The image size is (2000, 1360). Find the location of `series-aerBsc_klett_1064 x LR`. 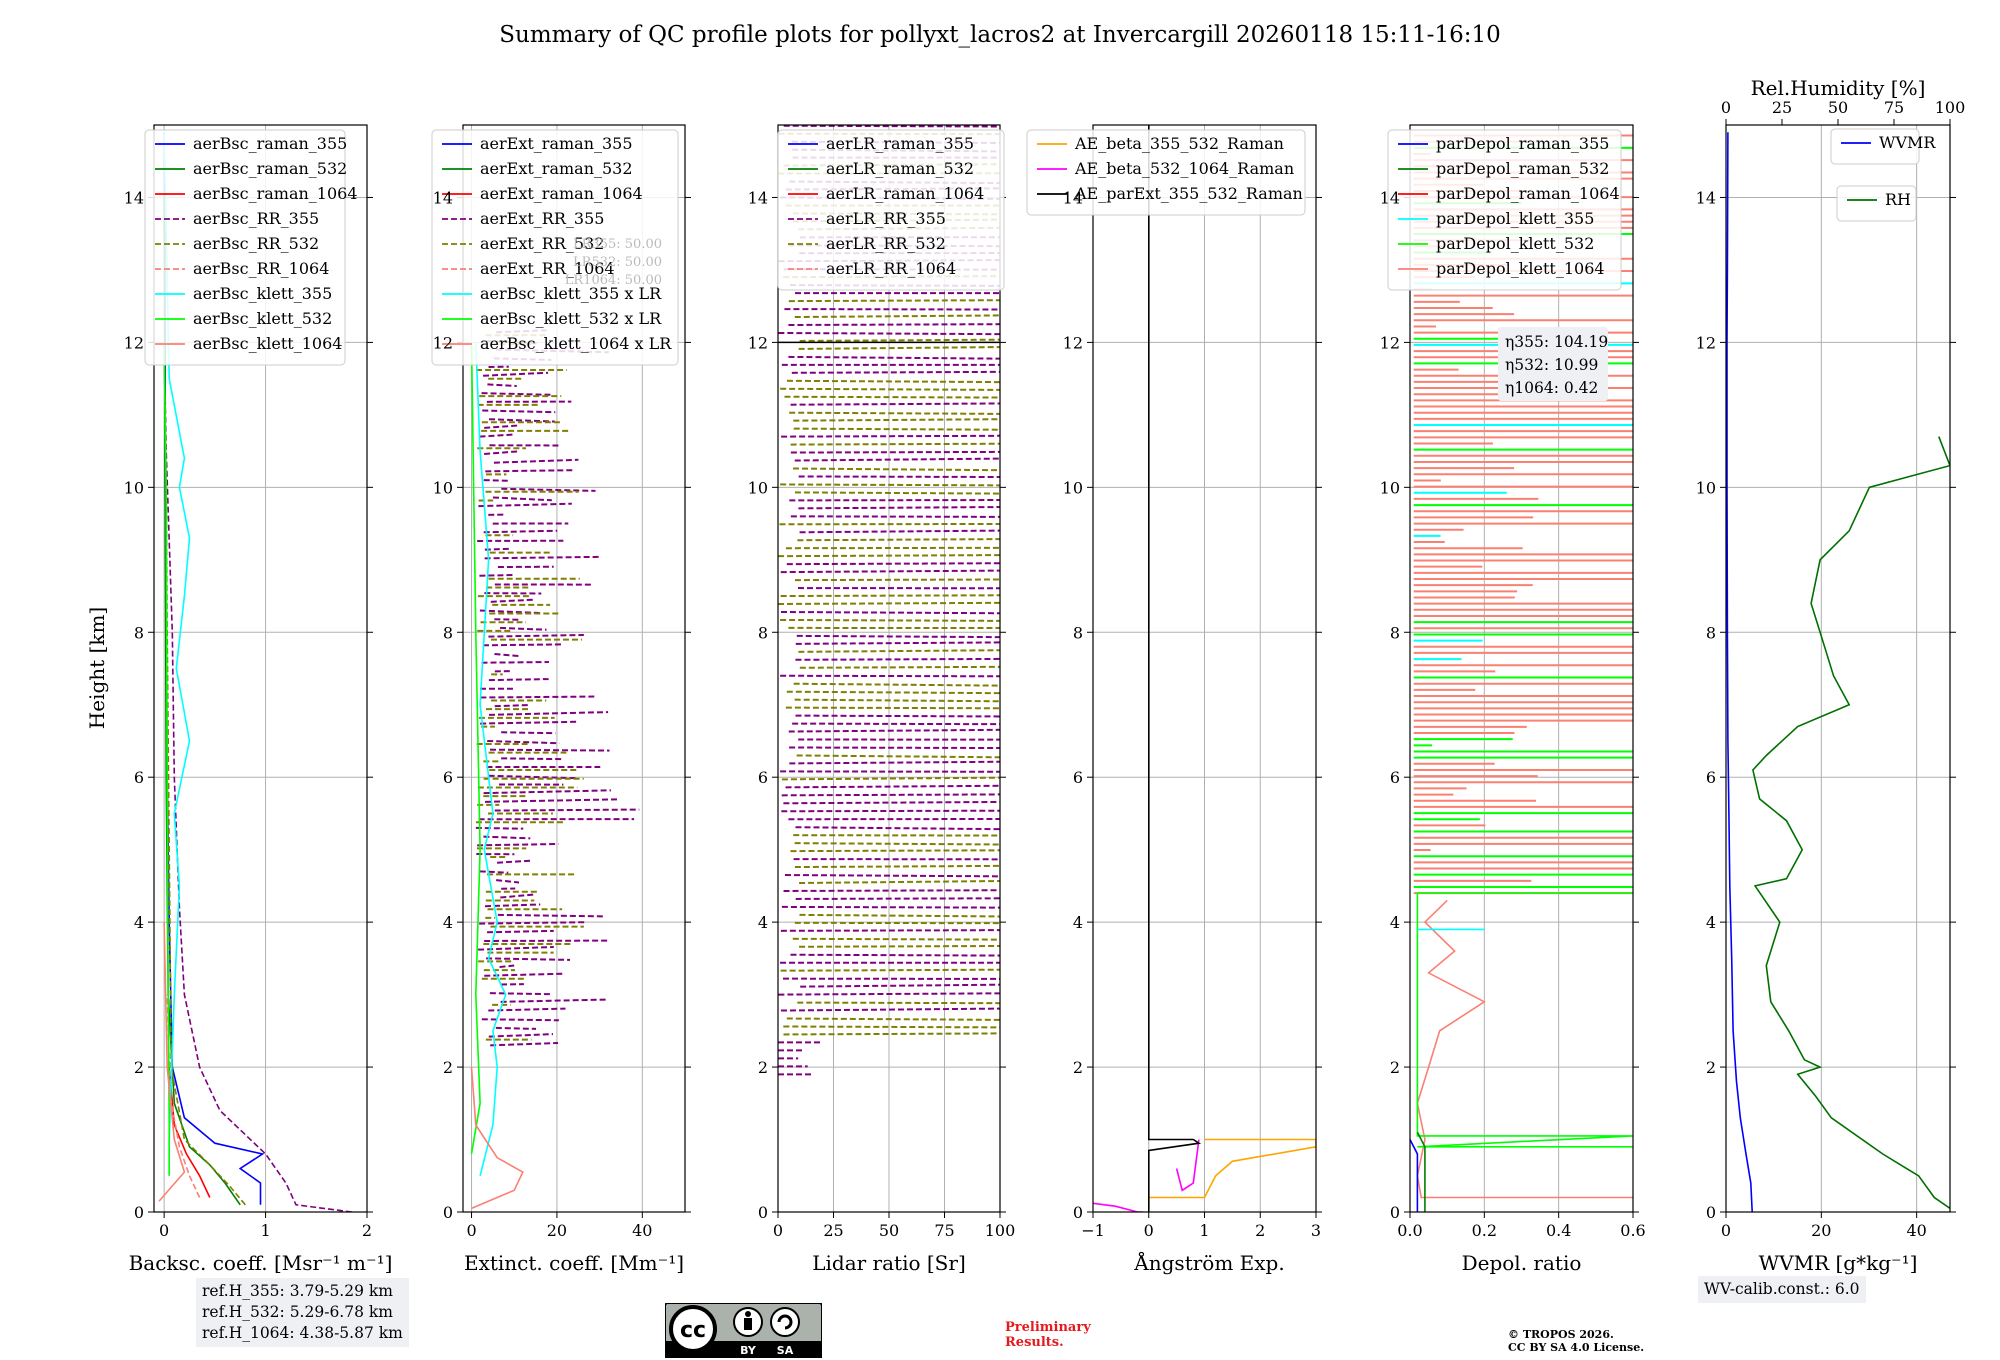

series-aerBsc_klett_1064 x LR is located at coordinates (497, 1138).